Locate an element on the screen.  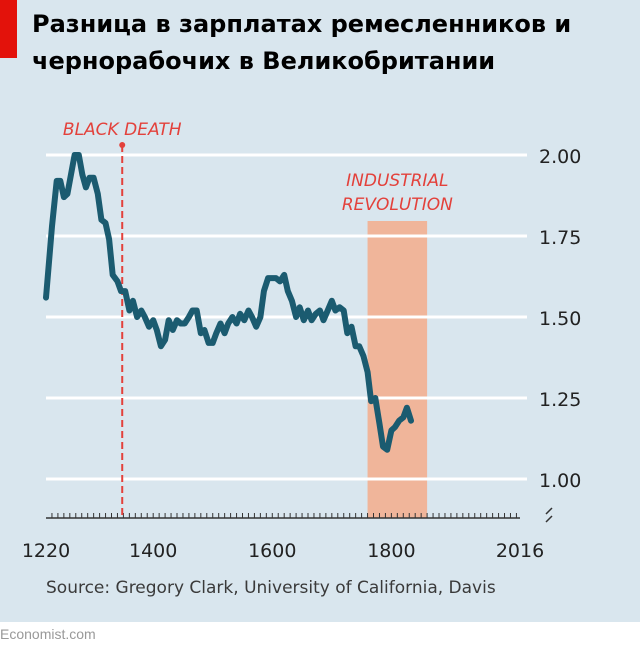
y-tick-label: 2.00 is located at coordinates (560, 157).